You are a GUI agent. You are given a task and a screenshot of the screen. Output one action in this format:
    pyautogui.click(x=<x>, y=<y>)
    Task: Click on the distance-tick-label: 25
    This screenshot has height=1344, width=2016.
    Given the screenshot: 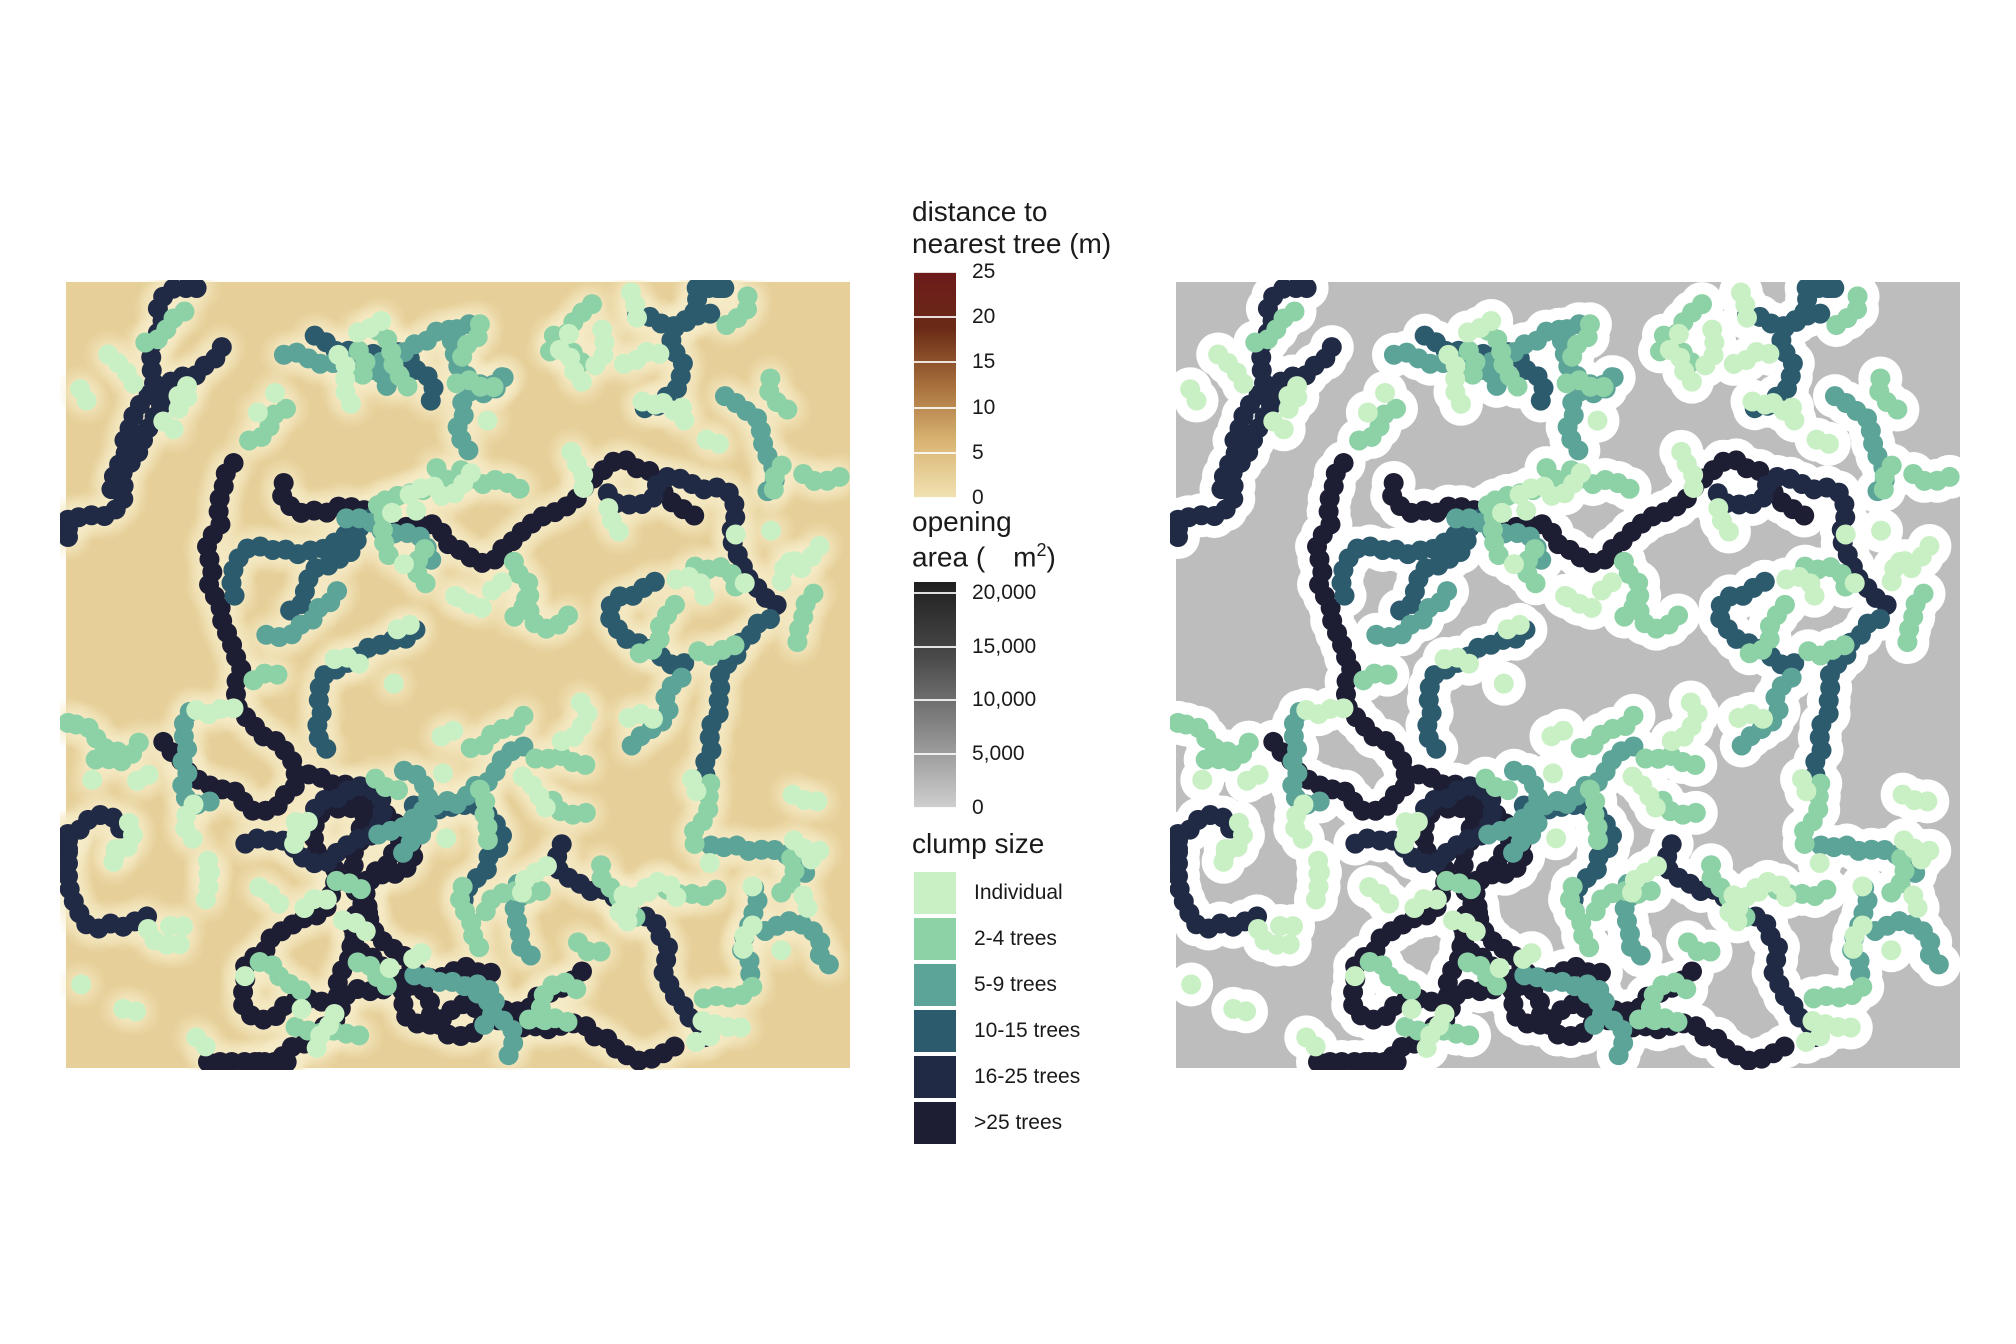 What is the action you would take?
    pyautogui.click(x=984, y=271)
    